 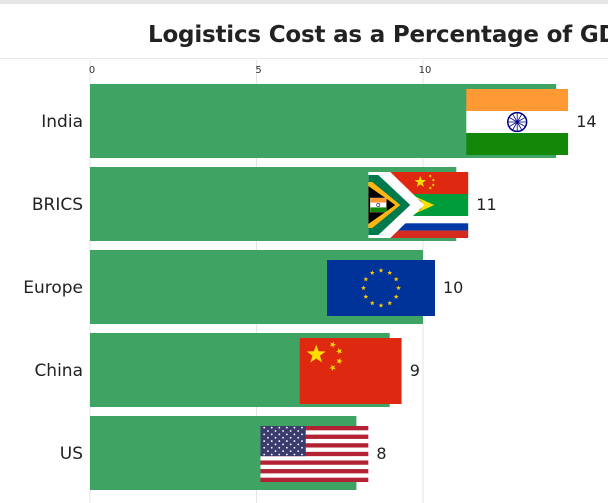 I want to click on eu-flag-icon, so click(x=381, y=288).